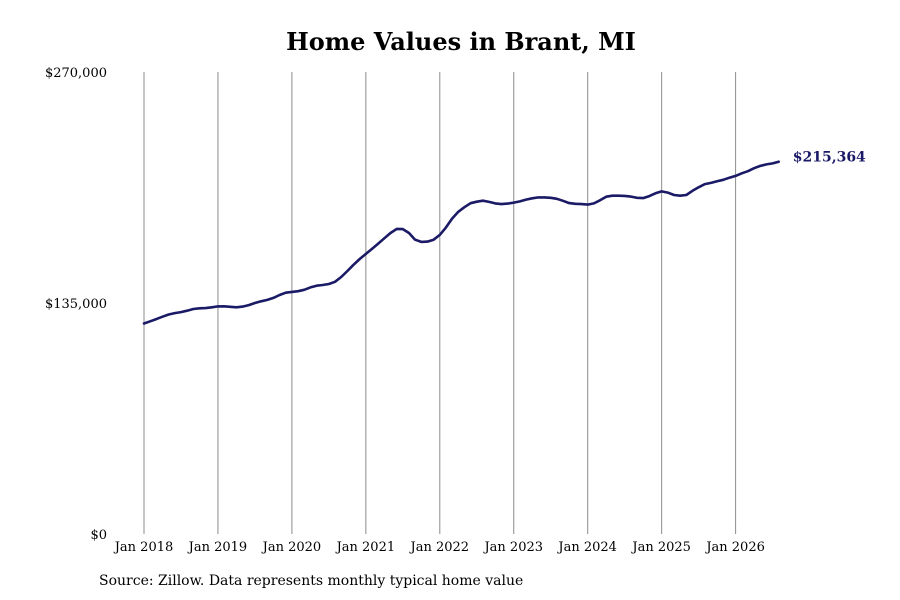 The width and height of the screenshot is (900, 600). I want to click on x-tick-label: Jan 2022, so click(439, 547).